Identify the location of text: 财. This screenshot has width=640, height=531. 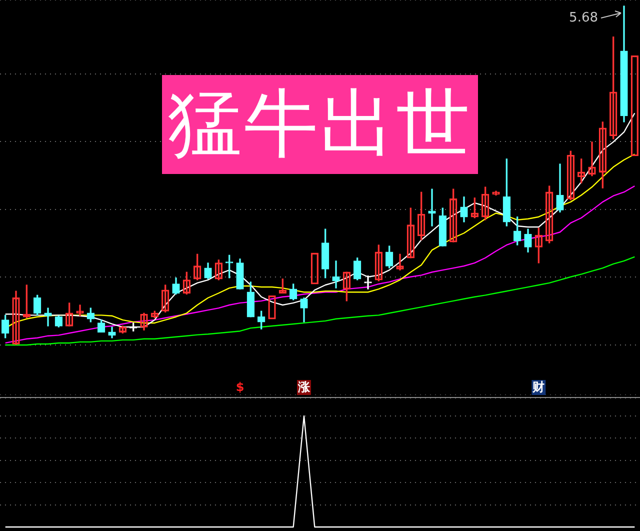
(538, 387).